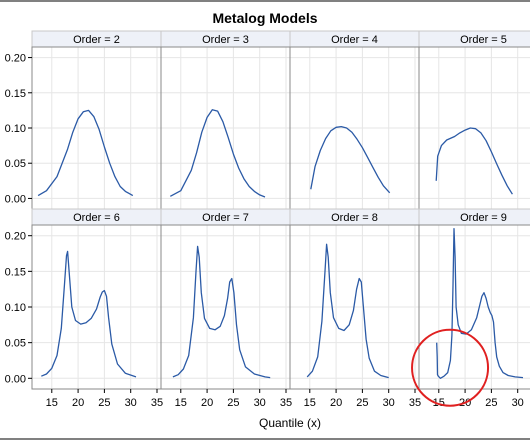 The width and height of the screenshot is (530, 442). I want to click on chart-title: Metalog Models, so click(264, 18).